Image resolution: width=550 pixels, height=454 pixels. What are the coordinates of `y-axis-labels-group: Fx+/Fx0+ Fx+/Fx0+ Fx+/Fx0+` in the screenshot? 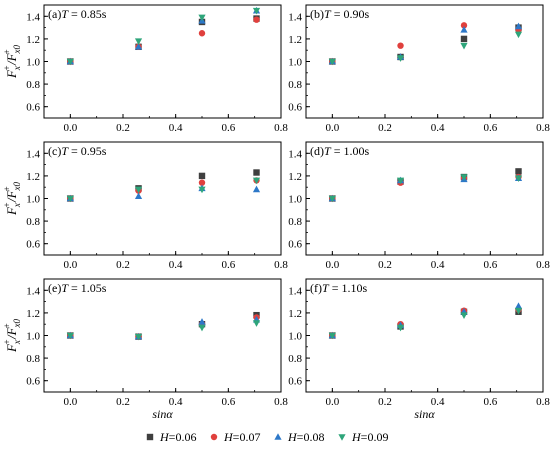 It's located at (12, 198).